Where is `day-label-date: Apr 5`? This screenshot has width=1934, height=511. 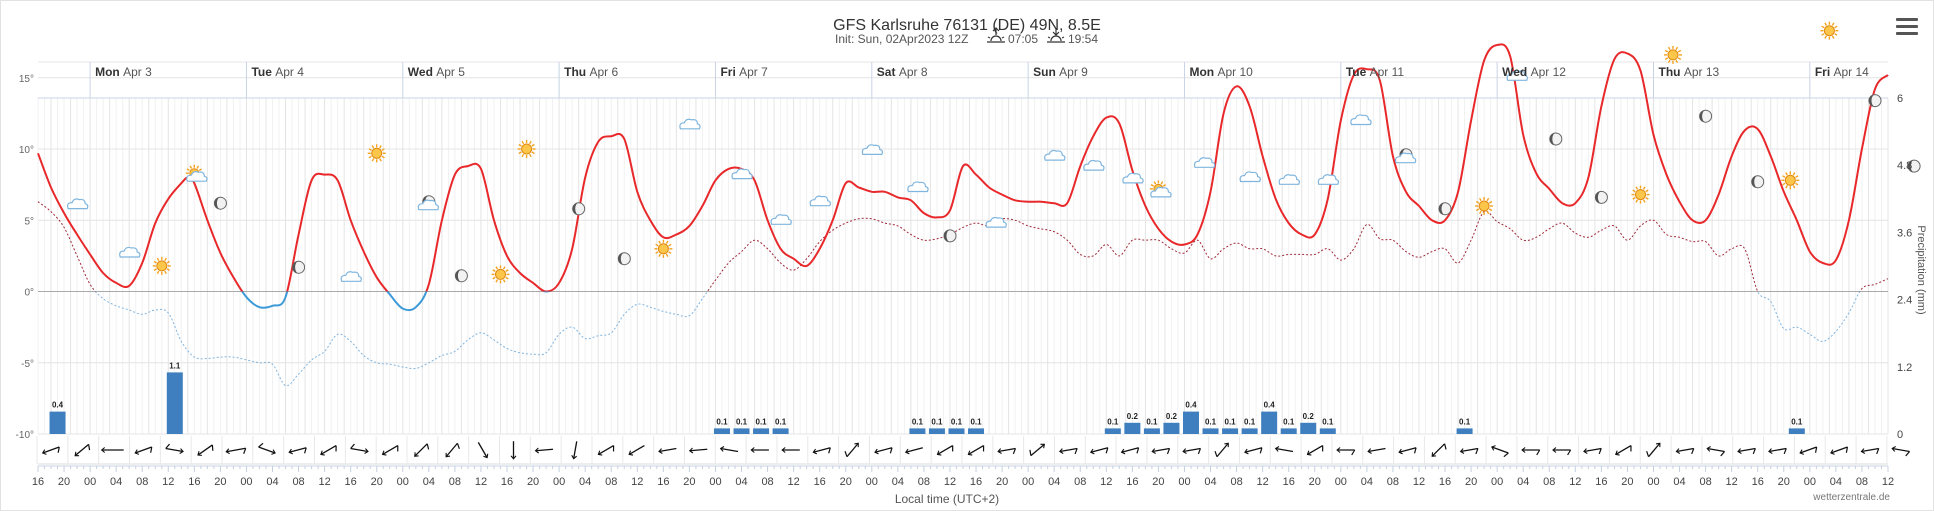
day-label-date: Apr 5 is located at coordinates (450, 72).